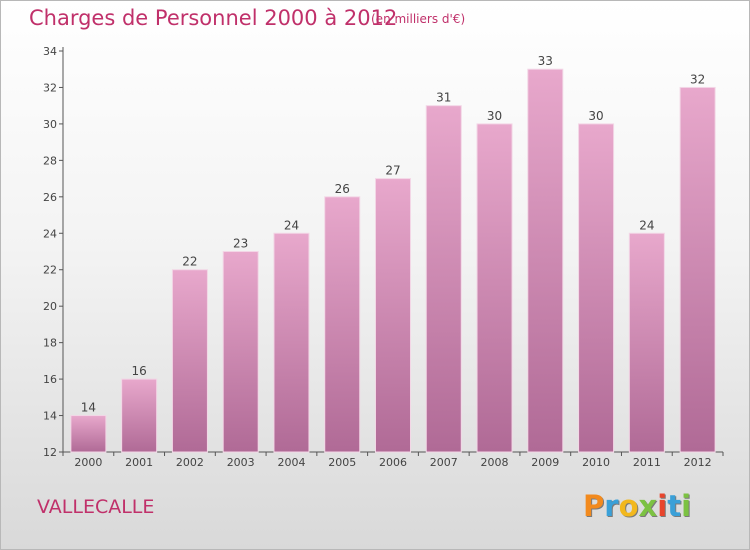 The width and height of the screenshot is (750, 550). What do you see at coordinates (646, 342) in the screenshot?
I see `bar-2011` at bounding box center [646, 342].